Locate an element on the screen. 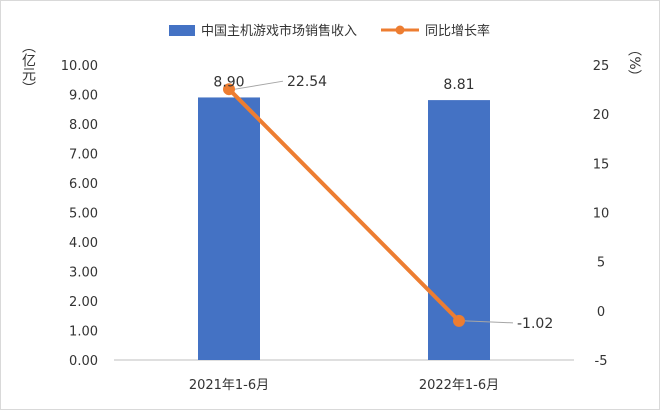 This screenshot has width=660, height=414. legend-line-marker is located at coordinates (400, 30).